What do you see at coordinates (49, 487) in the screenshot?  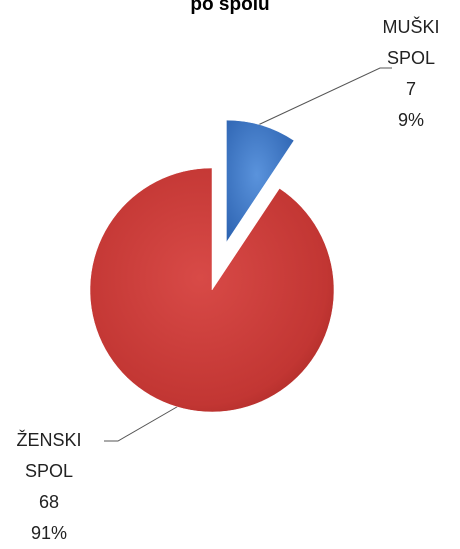 I see `data-label: ŽENSKI SPOL 68 91%` at bounding box center [49, 487].